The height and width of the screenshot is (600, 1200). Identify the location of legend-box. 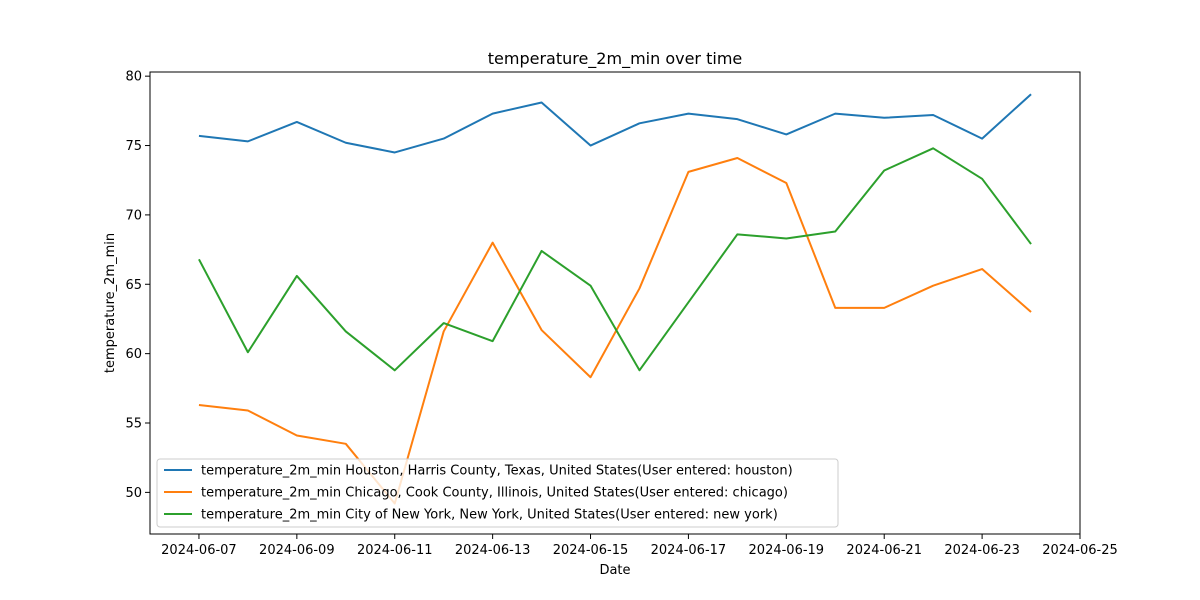
(497, 493).